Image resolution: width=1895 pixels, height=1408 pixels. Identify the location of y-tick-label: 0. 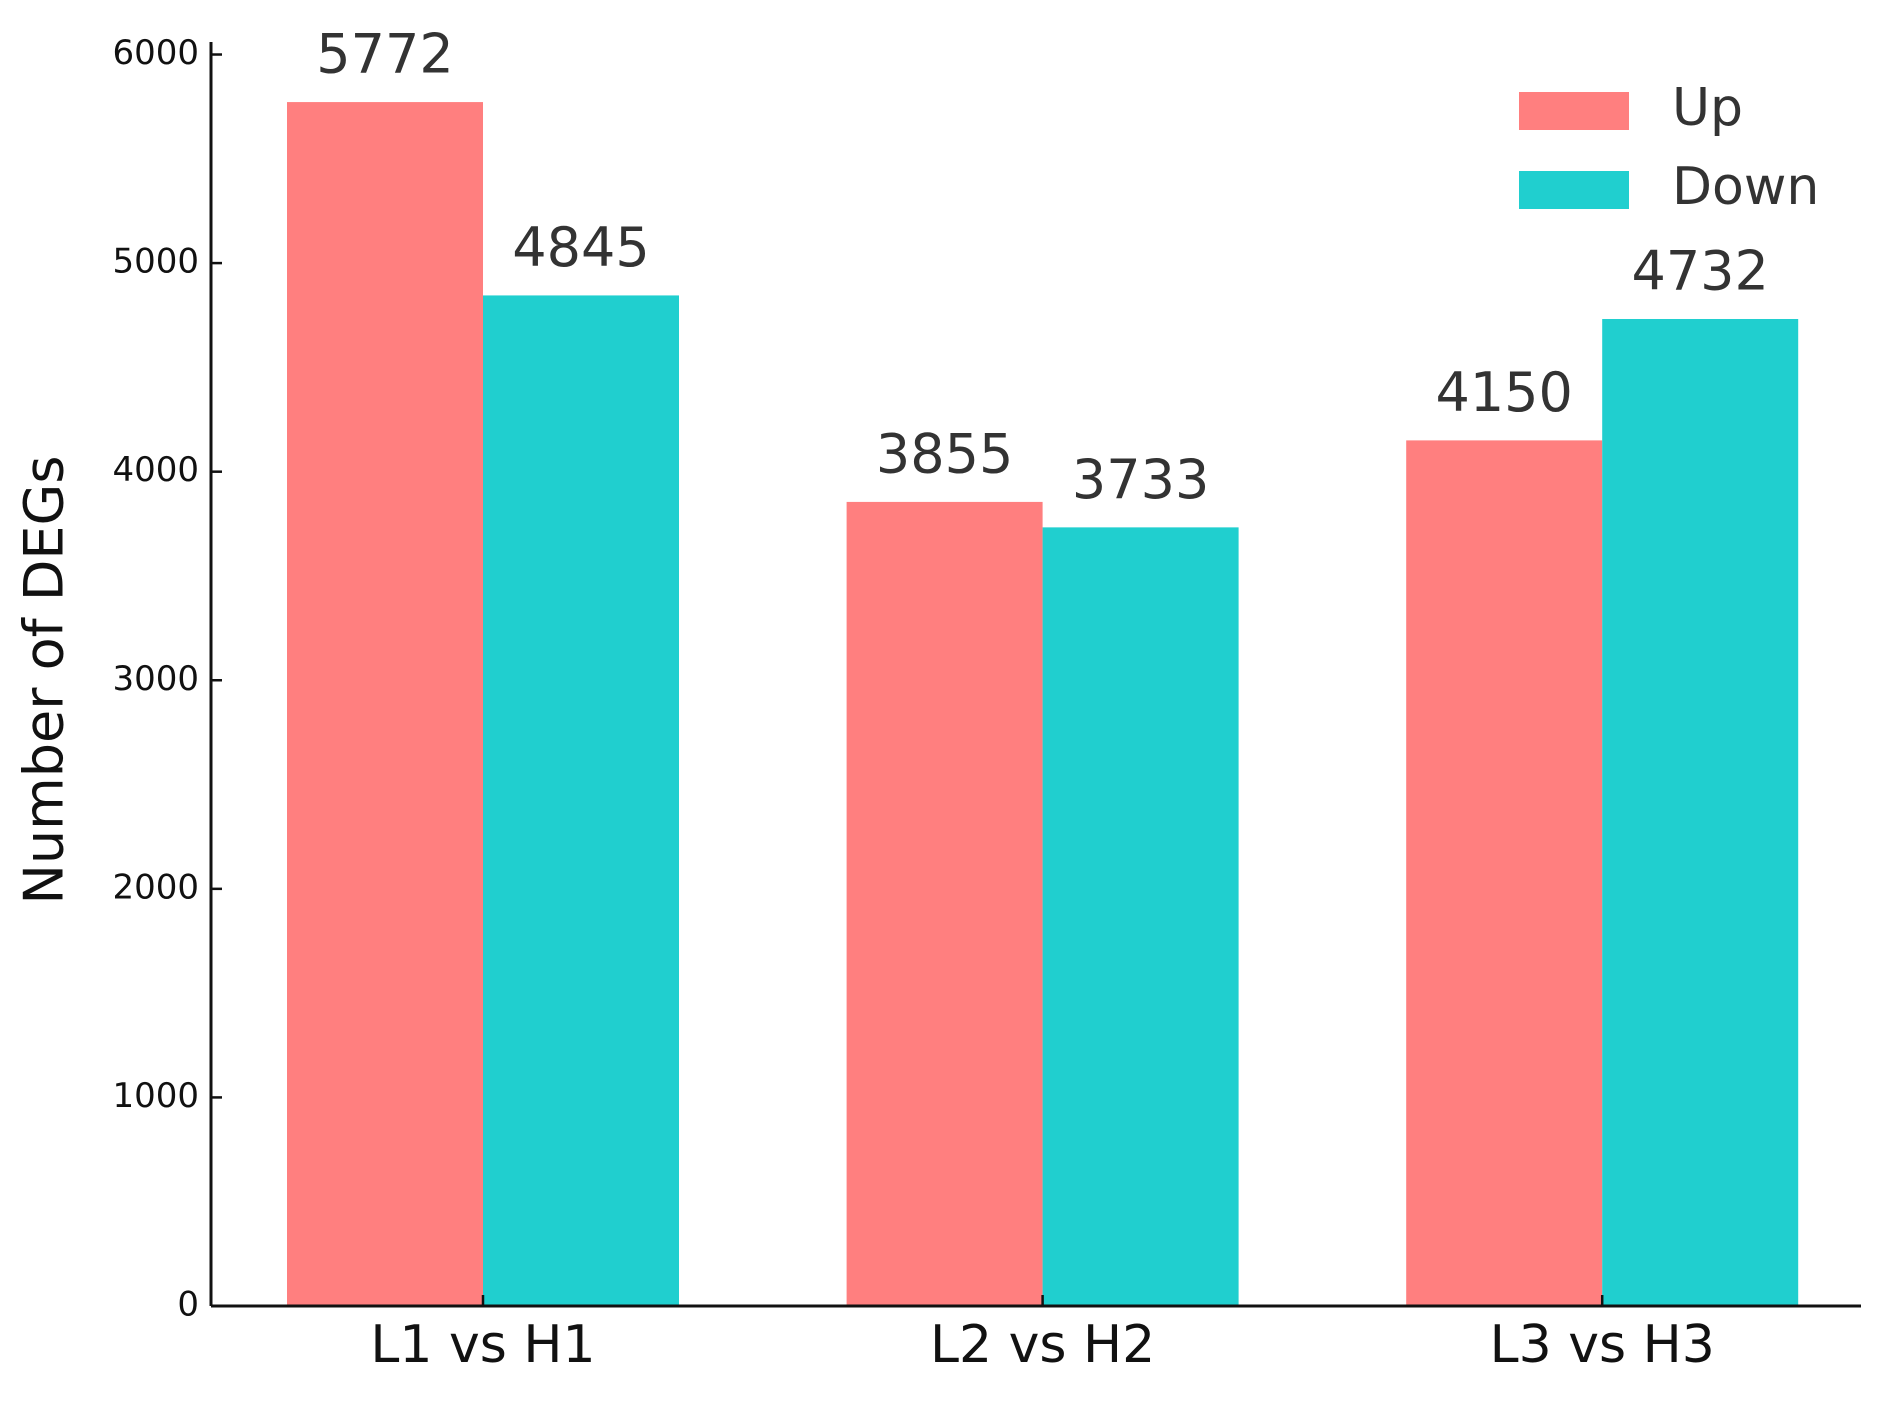
(188, 1305).